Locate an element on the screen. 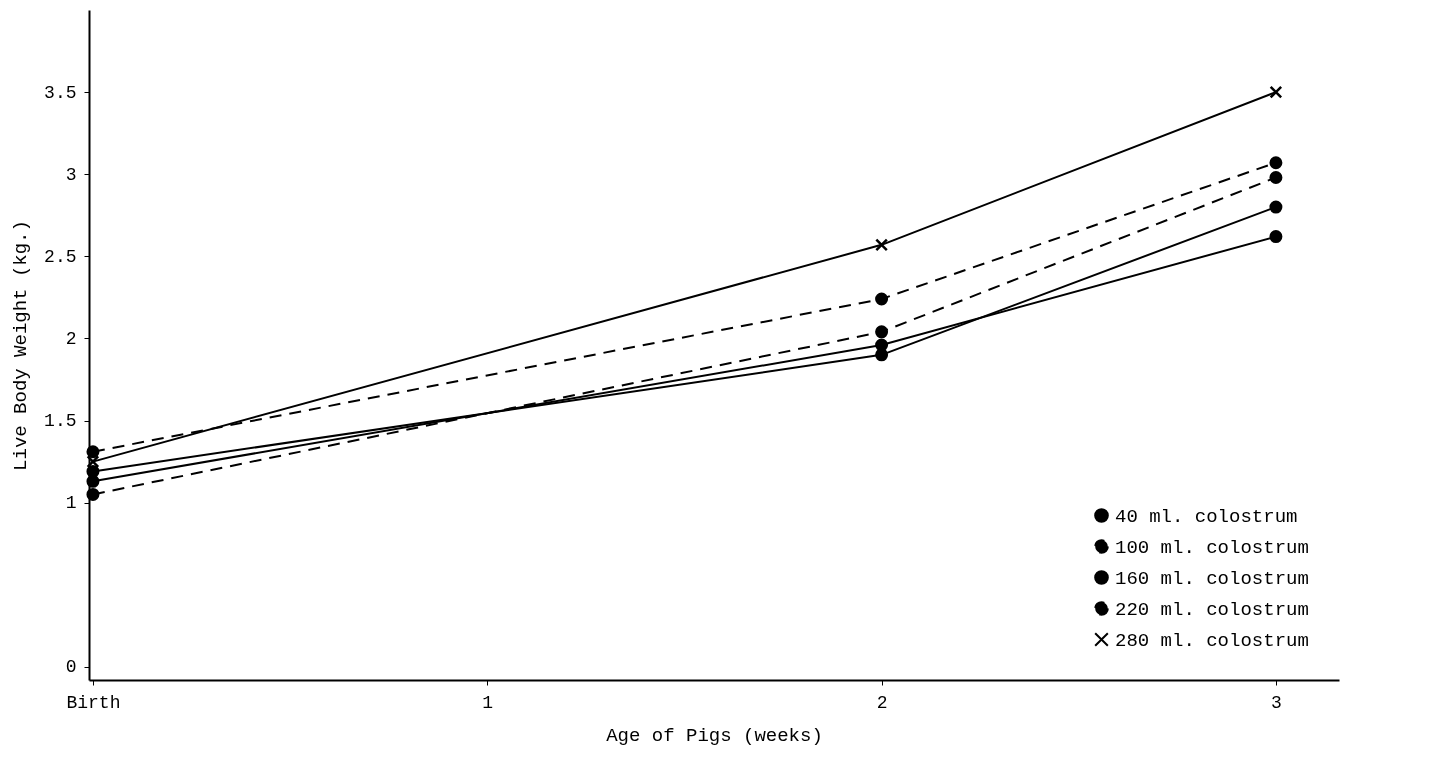 Image resolution: width=1449 pixels, height=783 pixels. y-tick-label: 1.5 is located at coordinates (60, 421).